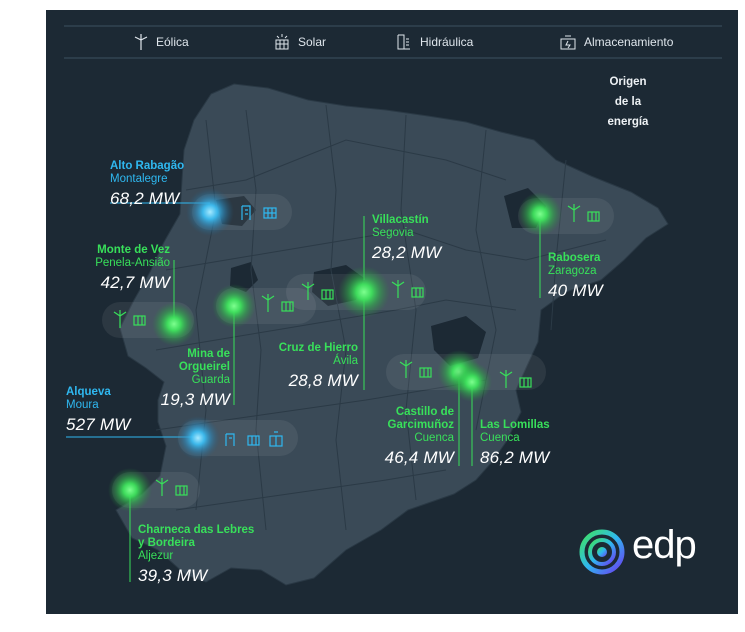 The width and height of the screenshot is (745, 632). Describe the element at coordinates (323, 380) in the screenshot. I see `site-capacity: 28,8 MW` at that location.